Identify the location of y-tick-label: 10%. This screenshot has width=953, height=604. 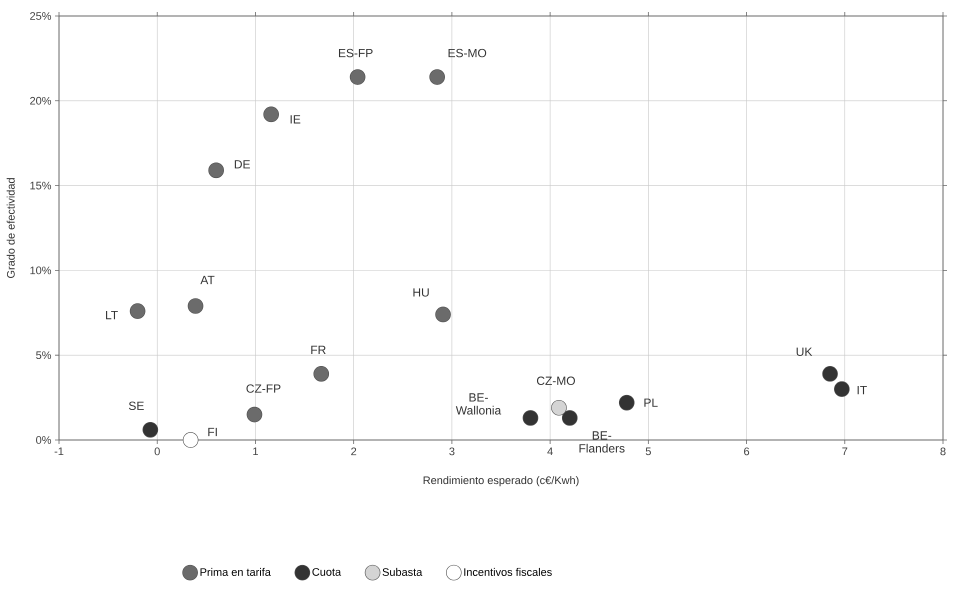
(41, 270).